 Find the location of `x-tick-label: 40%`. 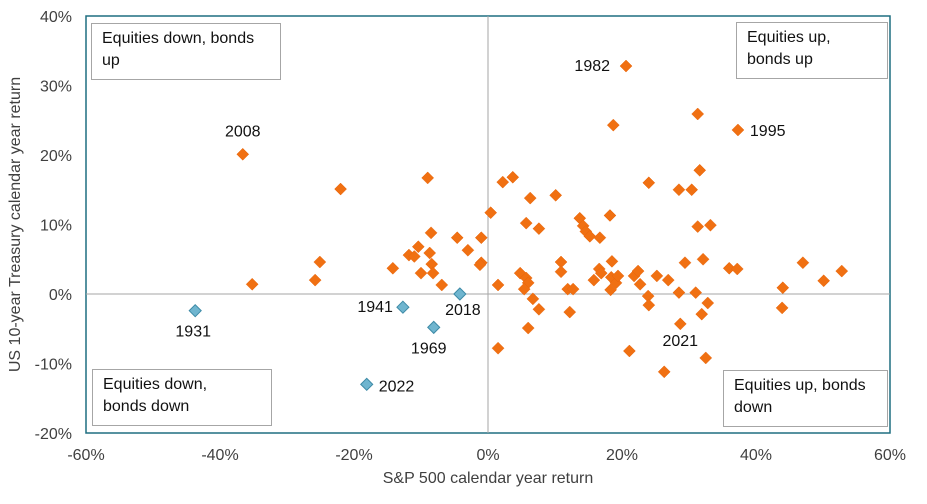

x-tick-label: 40% is located at coordinates (756, 455).